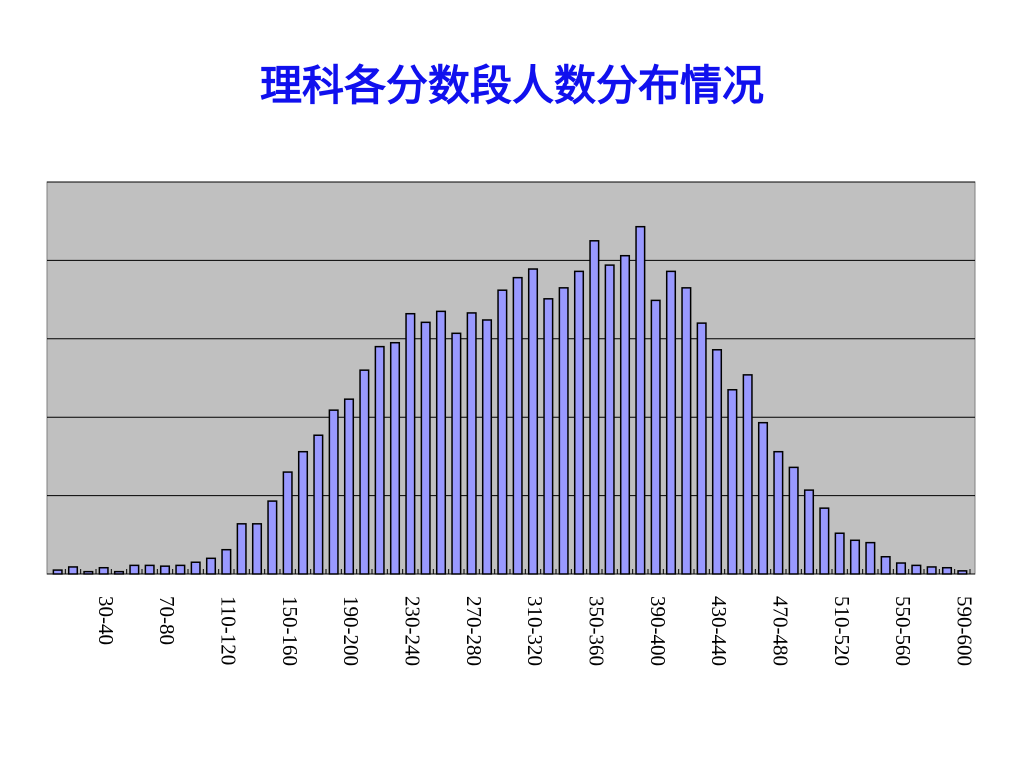  I want to click on x-tick-label: 470-480, so click(781, 631).